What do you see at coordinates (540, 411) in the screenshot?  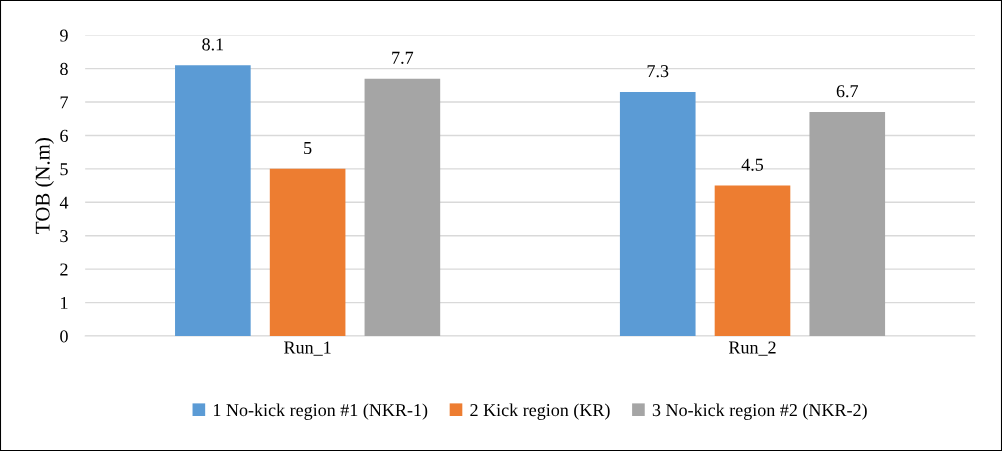 I see `legend-label: 2 Kick region (KR)` at bounding box center [540, 411].